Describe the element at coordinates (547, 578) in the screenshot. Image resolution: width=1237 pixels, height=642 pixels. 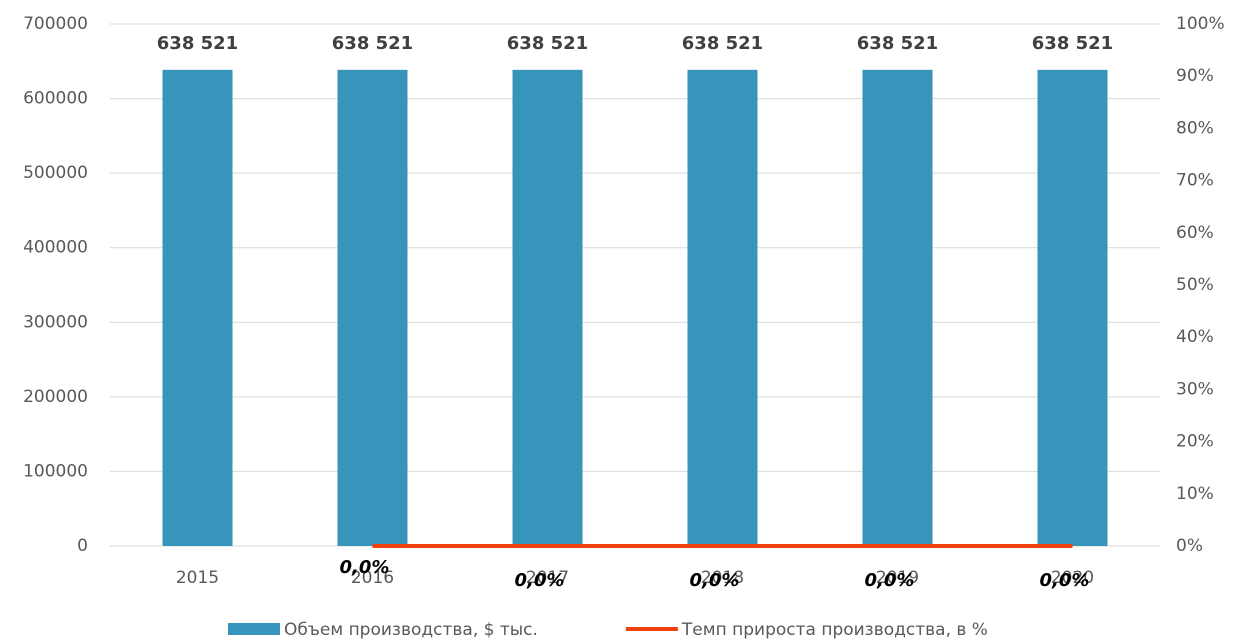
I see `x-tick-label: 2017` at that location.